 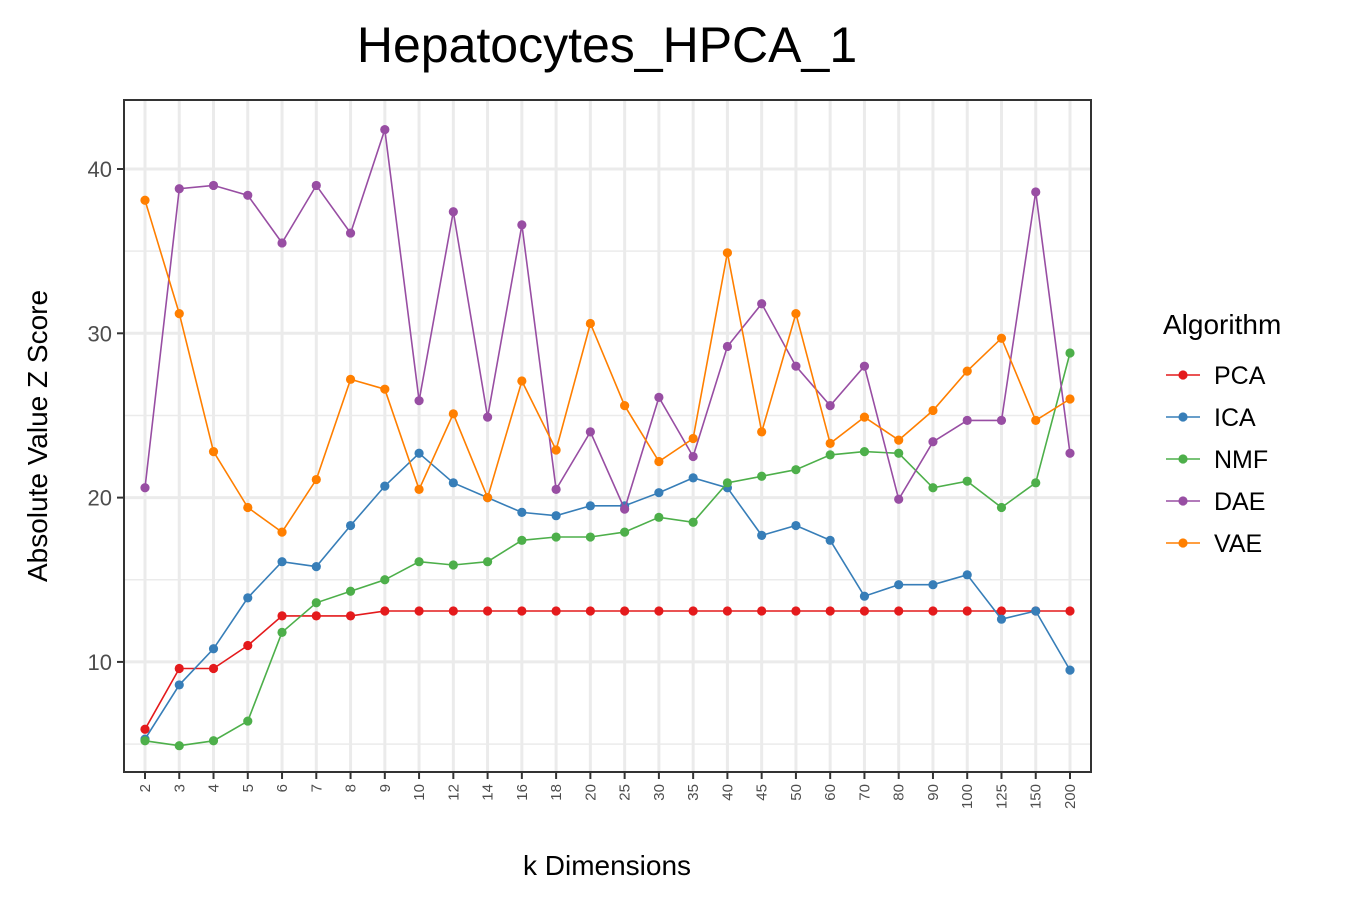 I want to click on x-tick-label: 90, so click(x=933, y=792).